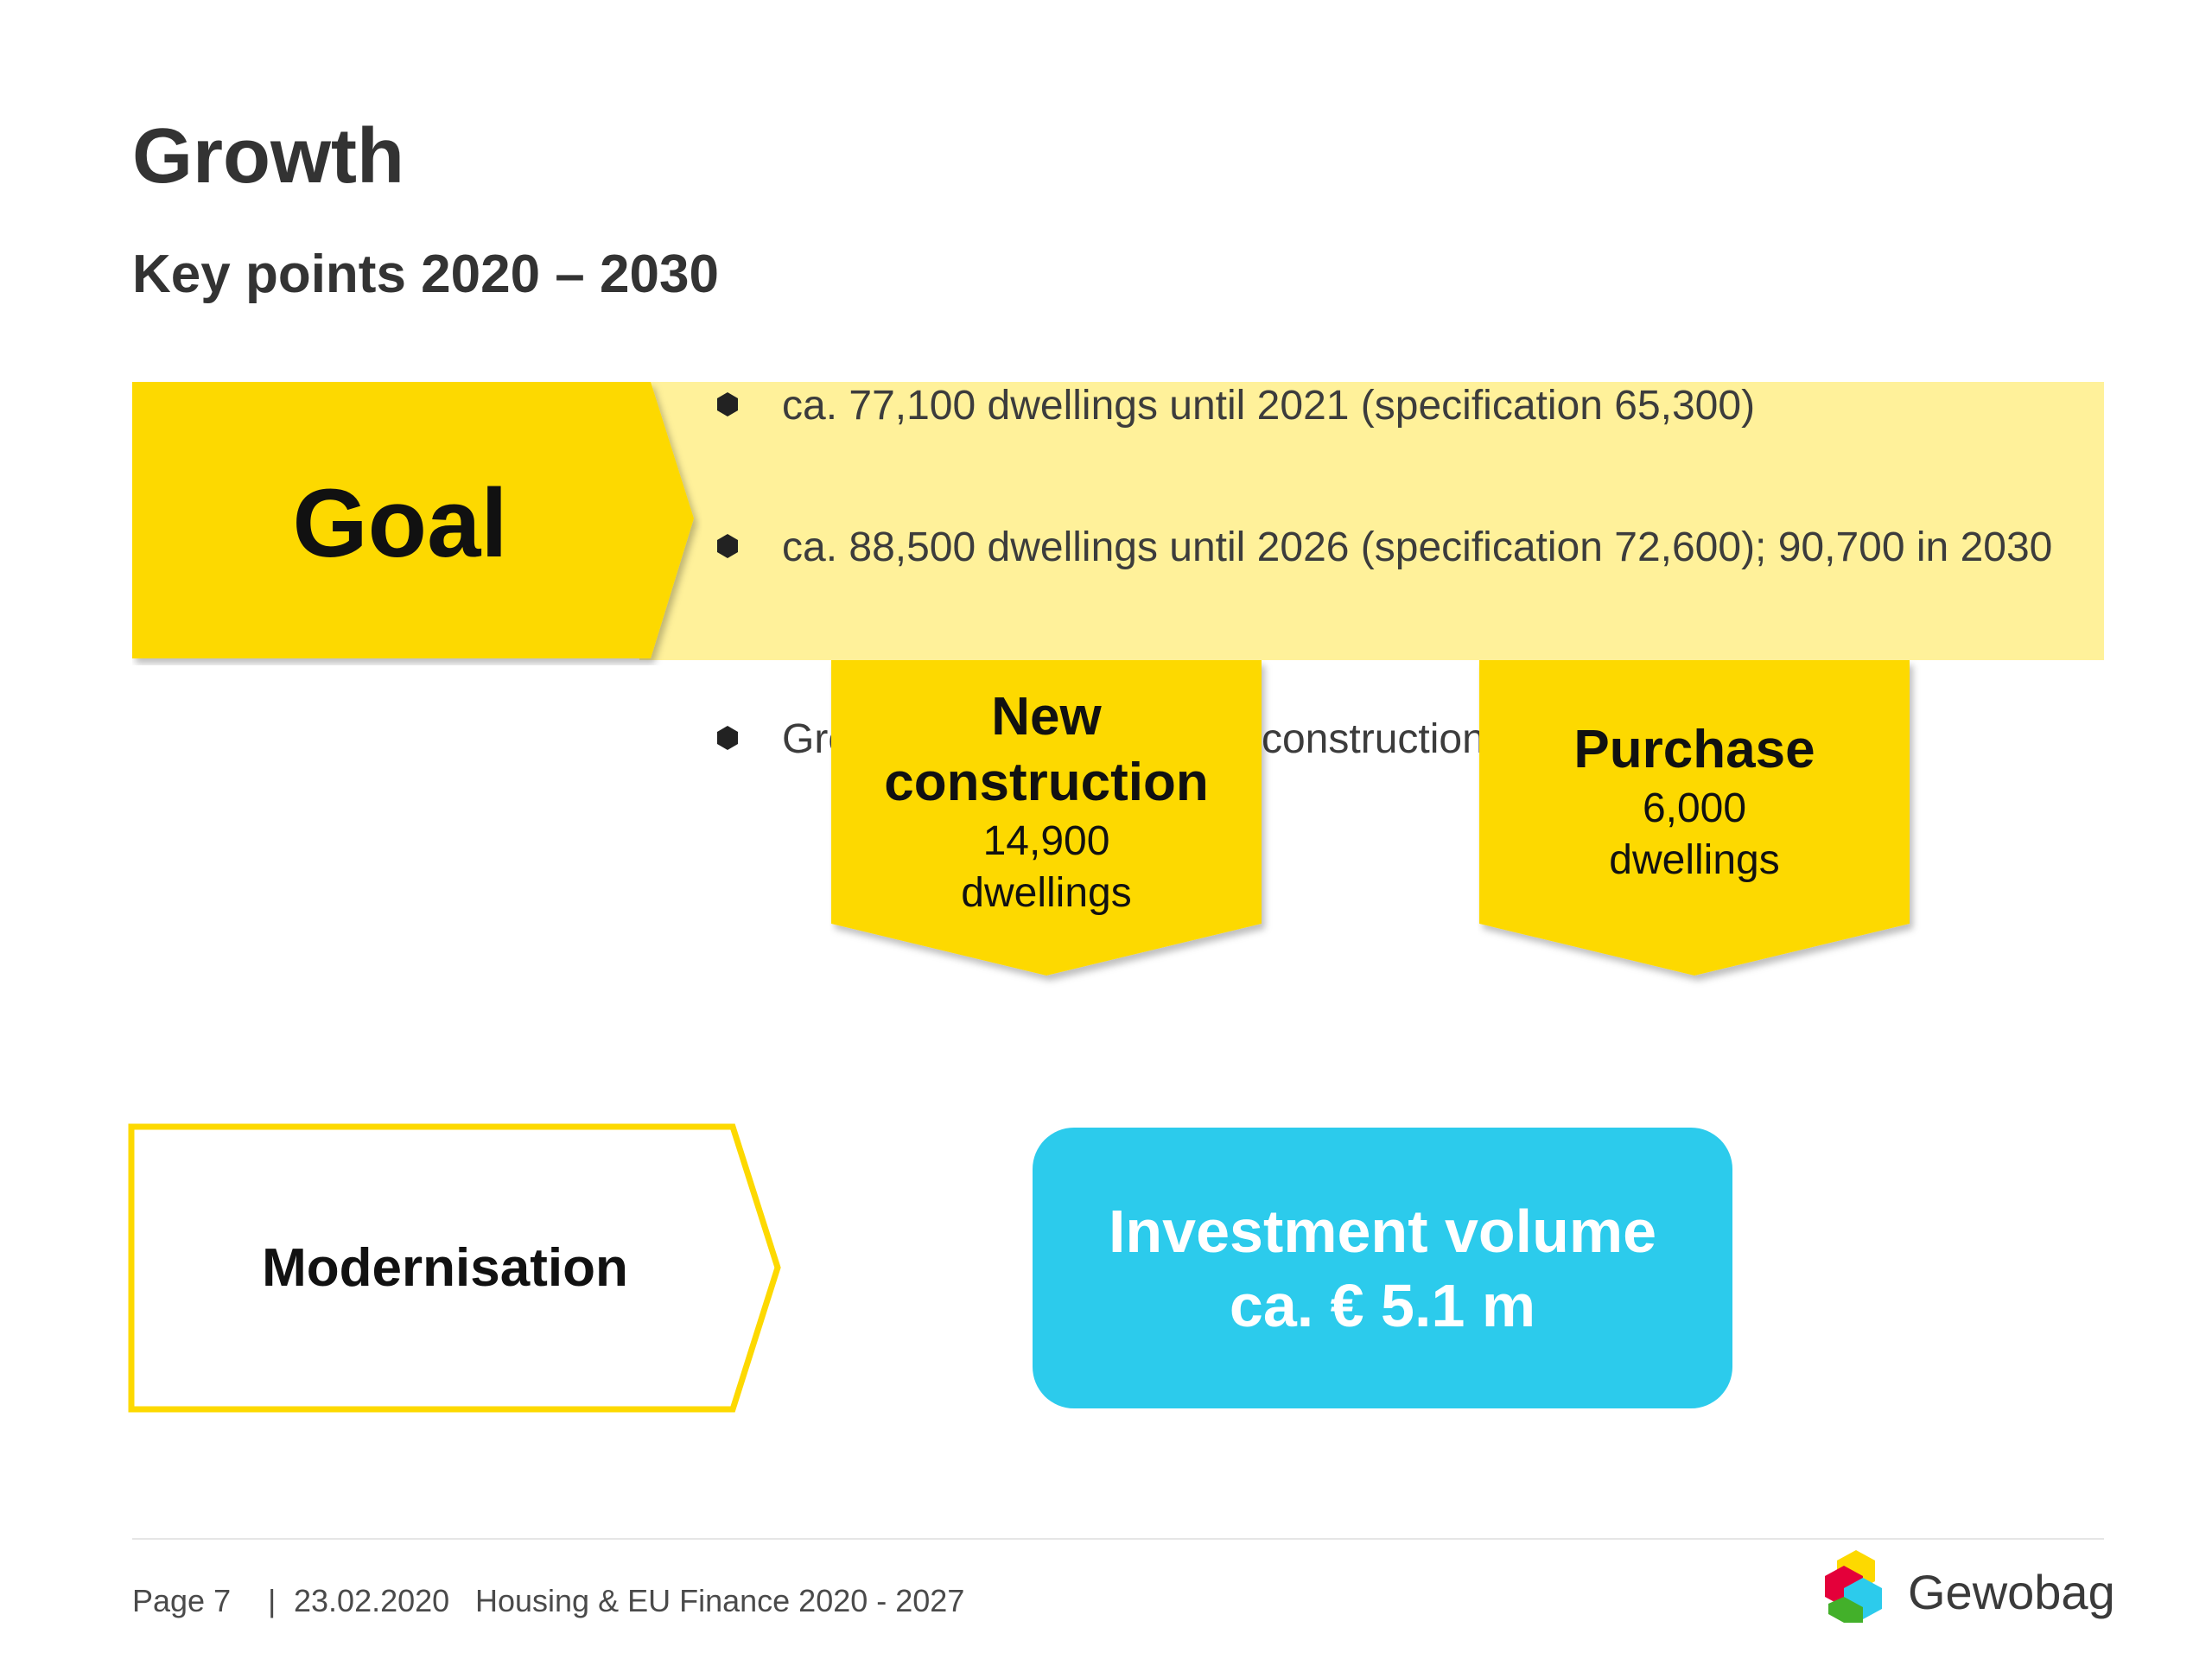 The height and width of the screenshot is (1659, 2212). Describe the element at coordinates (1382, 1268) in the screenshot. I see `investment-volume-box: Investment volume ca. € 5.1 m` at that location.